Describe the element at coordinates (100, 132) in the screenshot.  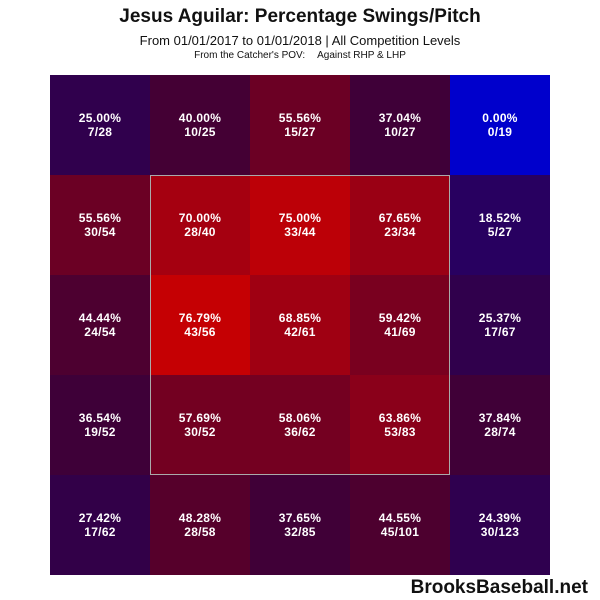
I see `cell-count: 7/28` at that location.